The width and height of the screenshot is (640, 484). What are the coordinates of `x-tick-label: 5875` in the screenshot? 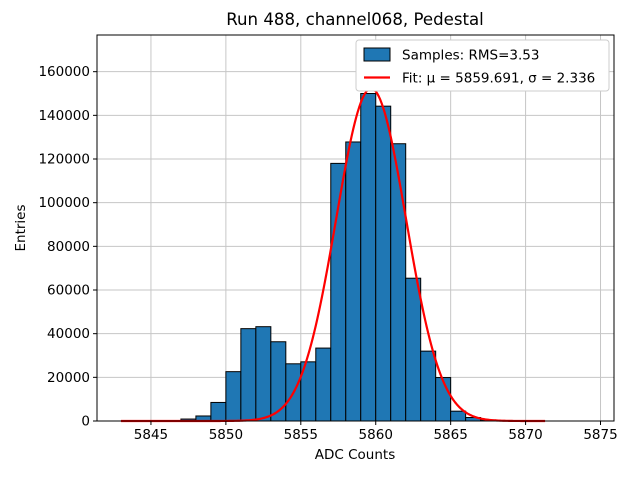 It's located at (600, 435).